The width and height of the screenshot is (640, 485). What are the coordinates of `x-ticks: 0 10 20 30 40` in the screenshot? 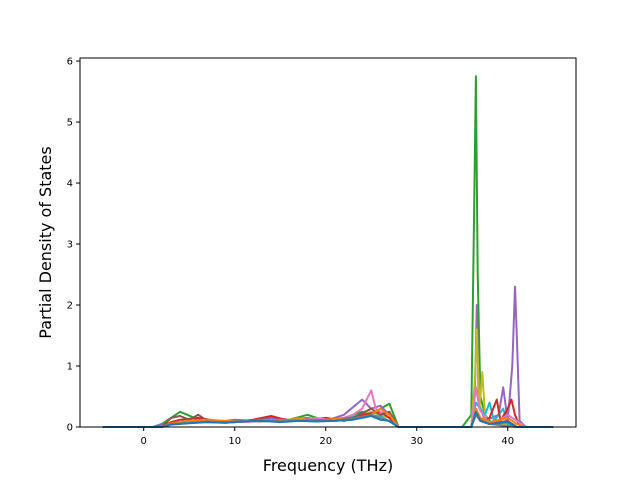 It's located at (327, 437).